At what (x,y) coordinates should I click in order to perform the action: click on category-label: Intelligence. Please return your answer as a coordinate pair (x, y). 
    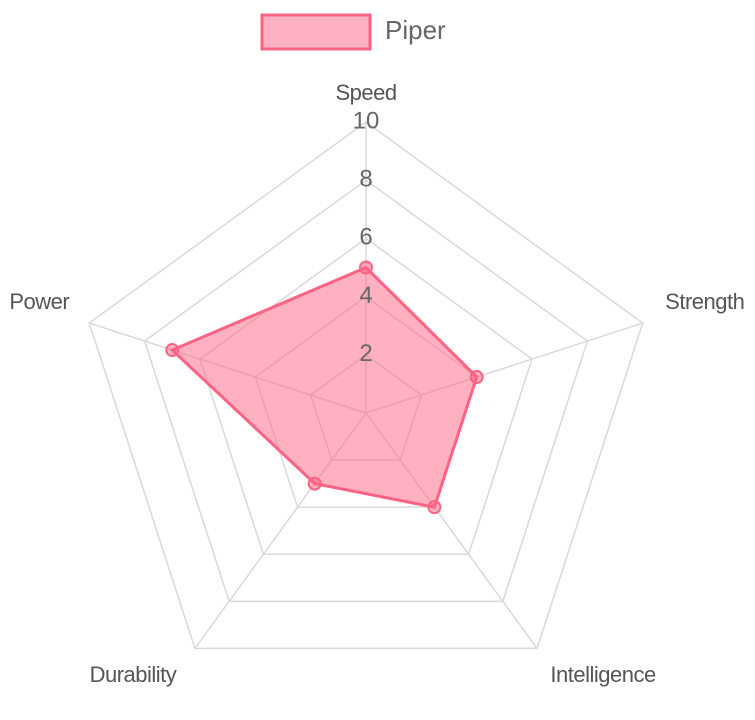
    Looking at the image, I should click on (603, 674).